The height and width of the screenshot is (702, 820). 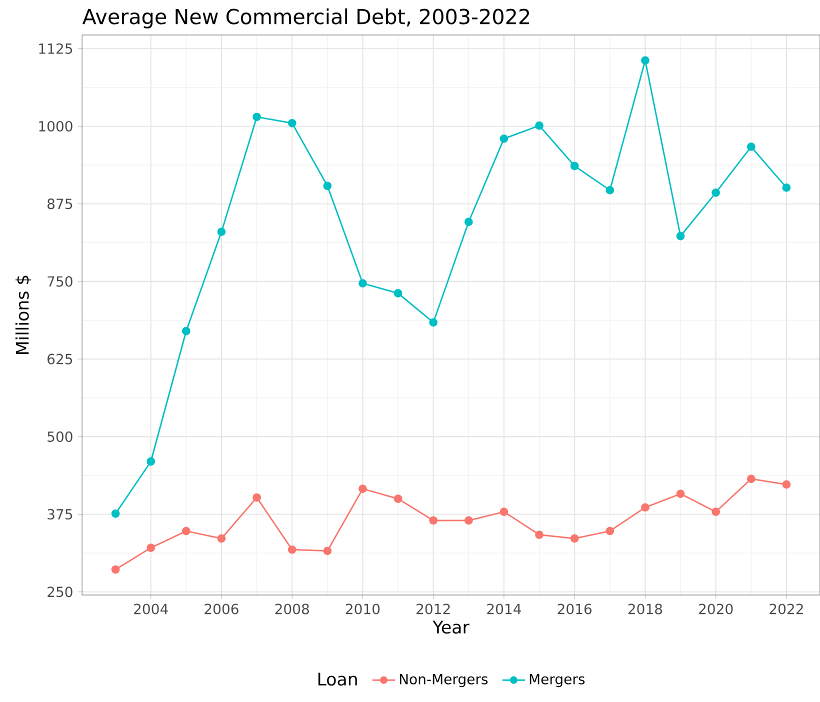 What do you see at coordinates (23, 315) in the screenshot?
I see `y-axis-title: Millions $` at bounding box center [23, 315].